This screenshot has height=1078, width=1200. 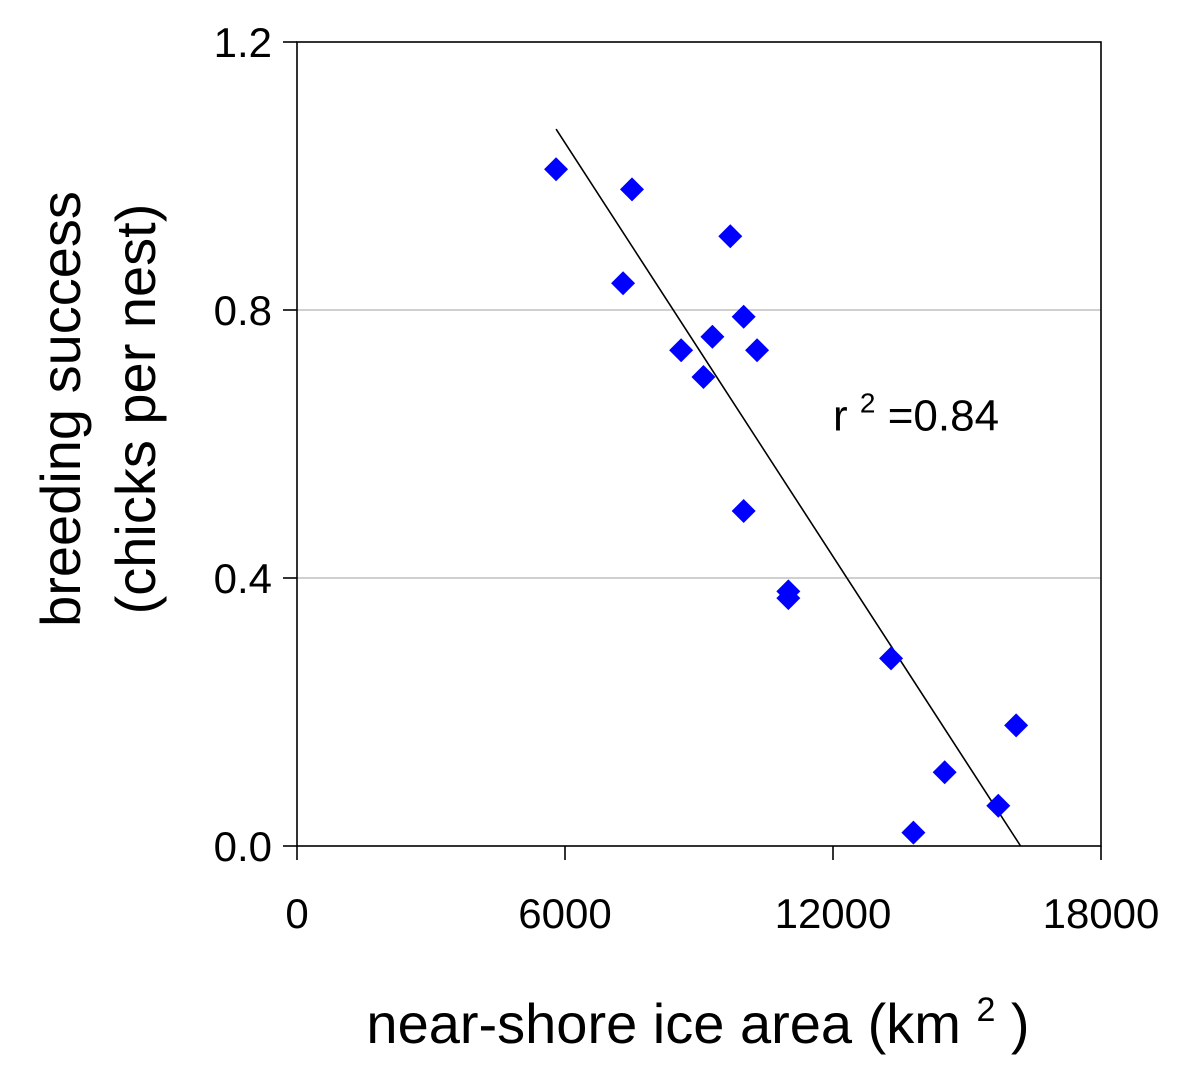 What do you see at coordinates (296, 913) in the screenshot?
I see `x-tick-label-0: 0` at bounding box center [296, 913].